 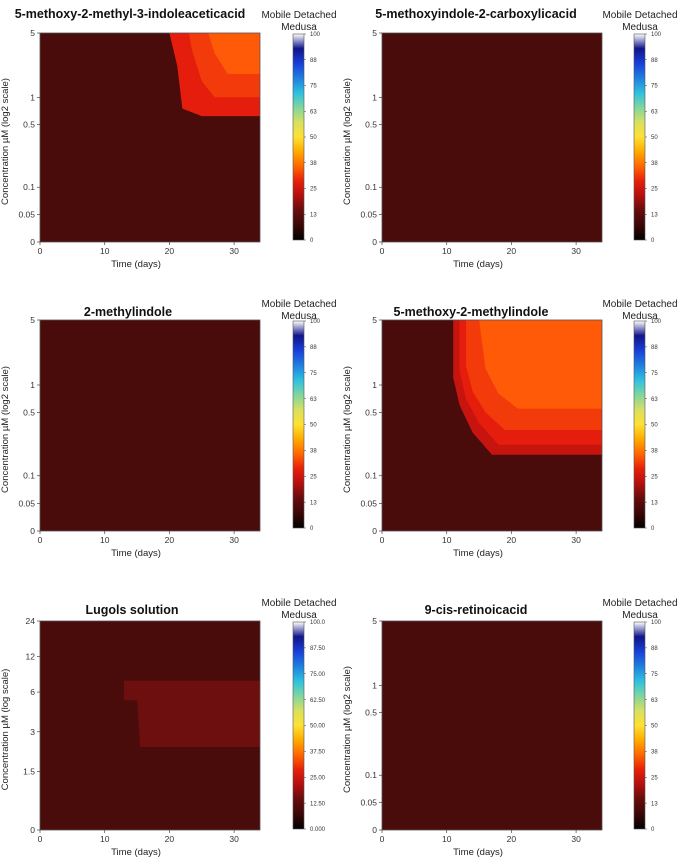 What do you see at coordinates (654, 675) in the screenshot?
I see `colorbar-tick-label: 75` at bounding box center [654, 675].